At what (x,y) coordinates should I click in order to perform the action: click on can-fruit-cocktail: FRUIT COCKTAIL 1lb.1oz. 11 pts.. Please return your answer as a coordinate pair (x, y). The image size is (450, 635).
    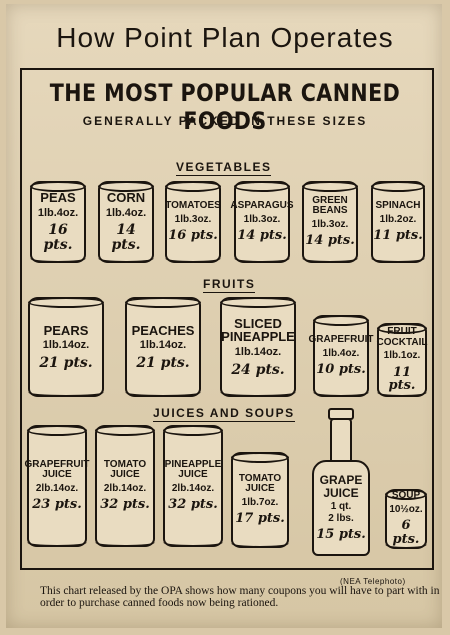
    Looking at the image, I should click on (402, 360).